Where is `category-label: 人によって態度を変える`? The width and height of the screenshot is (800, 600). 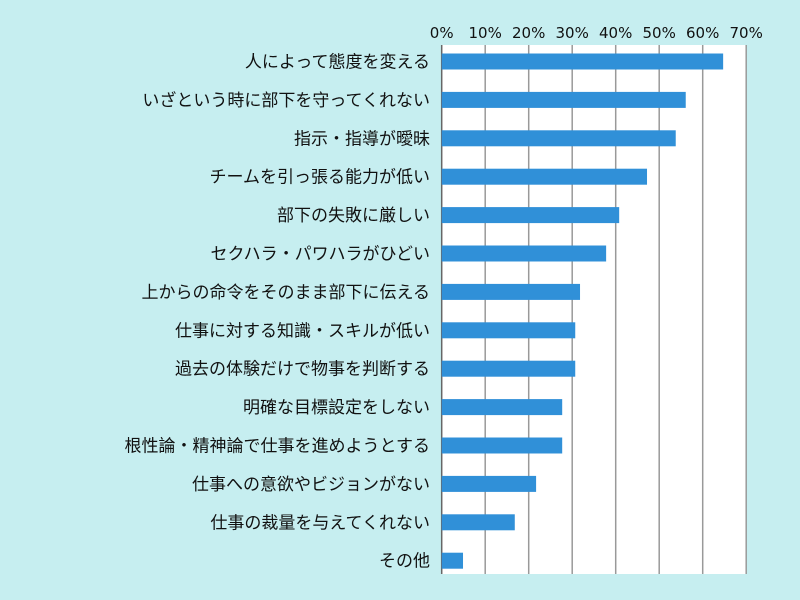 category-label: 人によって態度を変える is located at coordinates (337, 63).